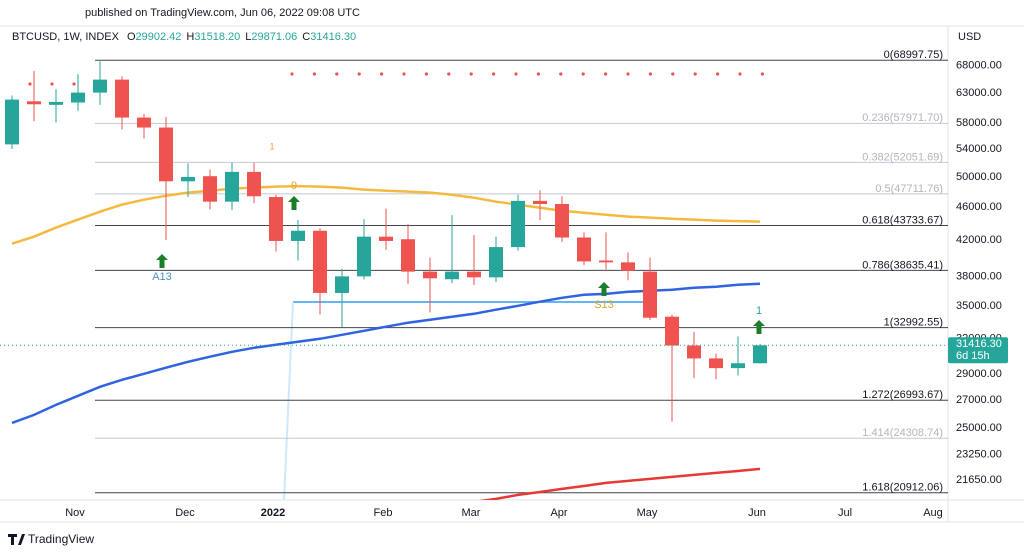 Image resolution: width=1024 pixels, height=554 pixels. What do you see at coordinates (979, 306) in the screenshot?
I see `y-tick-label: 35000.00` at bounding box center [979, 306].